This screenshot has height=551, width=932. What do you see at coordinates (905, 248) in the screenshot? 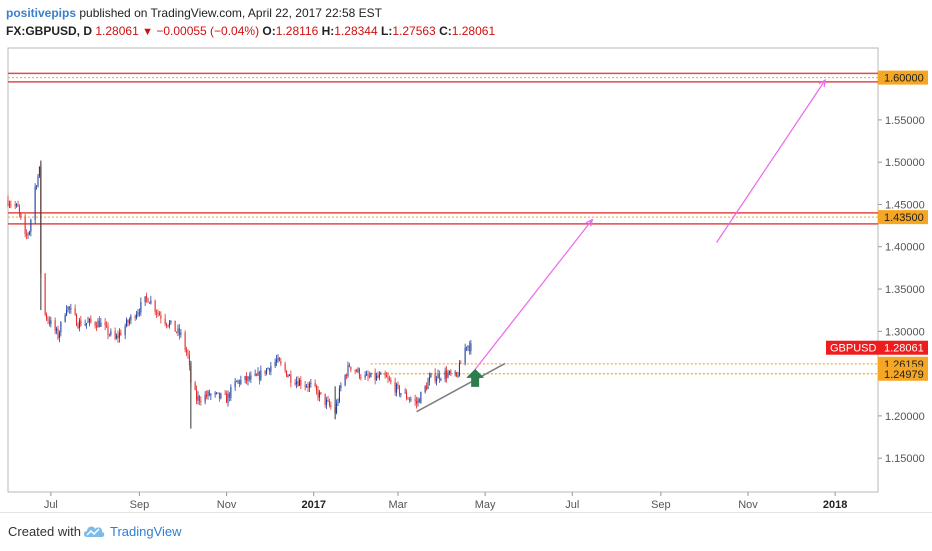
I see `price-tick-label: 1.40000` at bounding box center [905, 248].